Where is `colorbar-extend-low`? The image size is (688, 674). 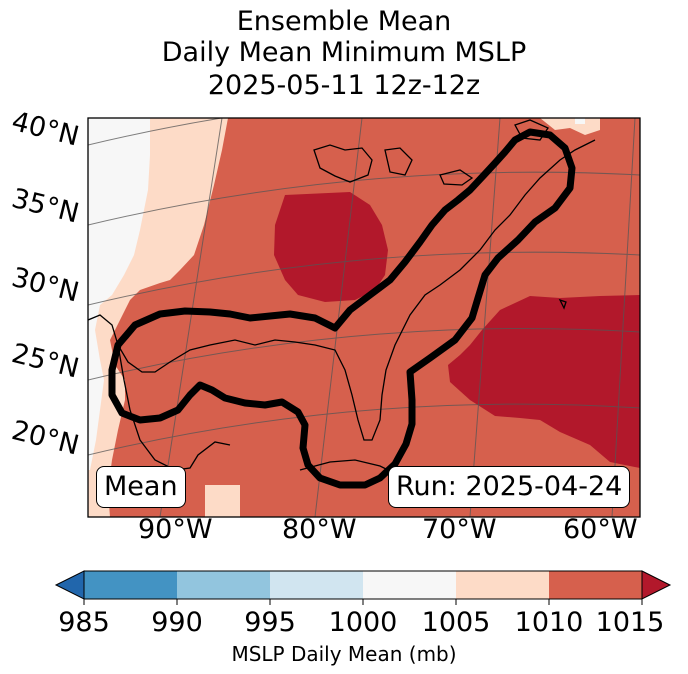 colorbar-extend-low is located at coordinates (69, 585).